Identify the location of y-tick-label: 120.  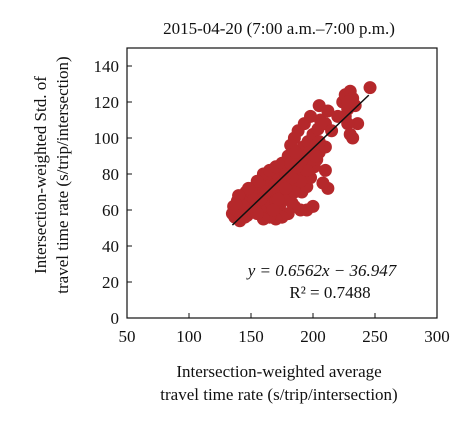
(107, 102).